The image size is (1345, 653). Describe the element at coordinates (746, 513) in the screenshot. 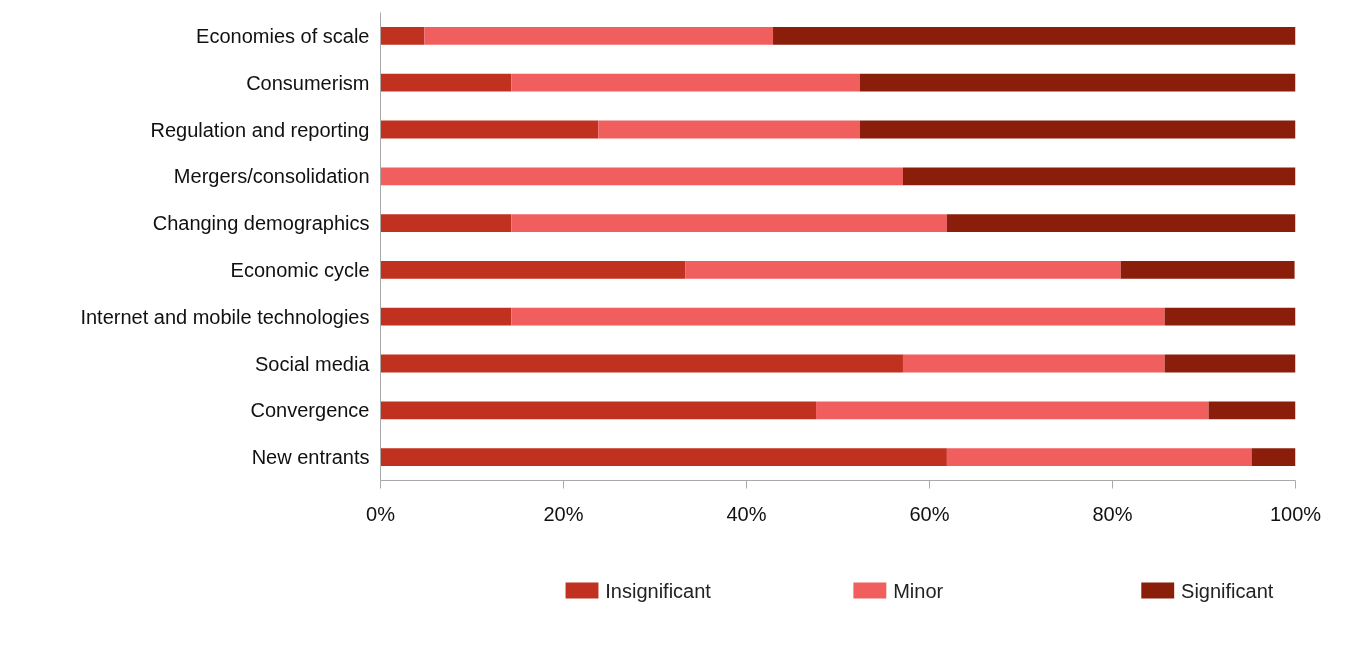

I see `x-tick-label: 40%` at that location.